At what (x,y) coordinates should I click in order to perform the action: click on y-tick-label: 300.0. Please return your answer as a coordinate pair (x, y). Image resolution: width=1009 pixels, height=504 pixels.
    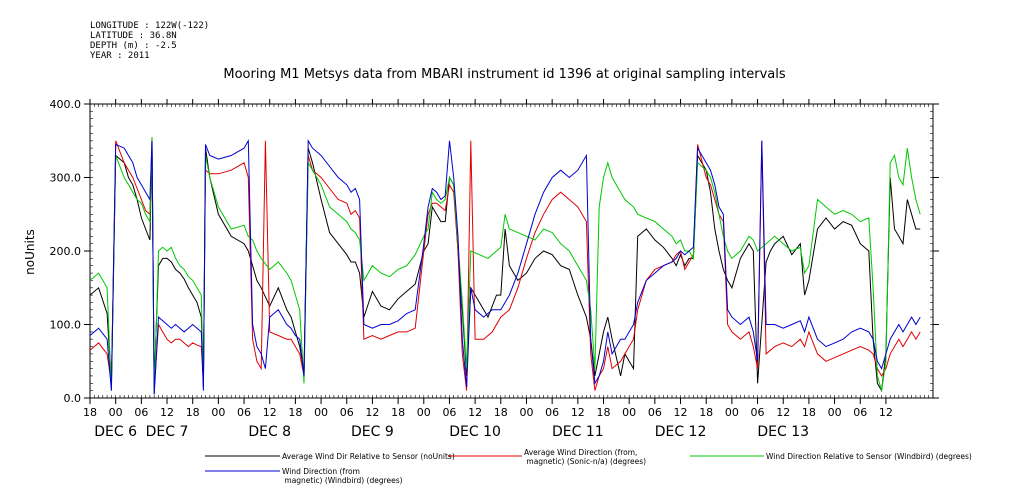
    Looking at the image, I should click on (66, 178).